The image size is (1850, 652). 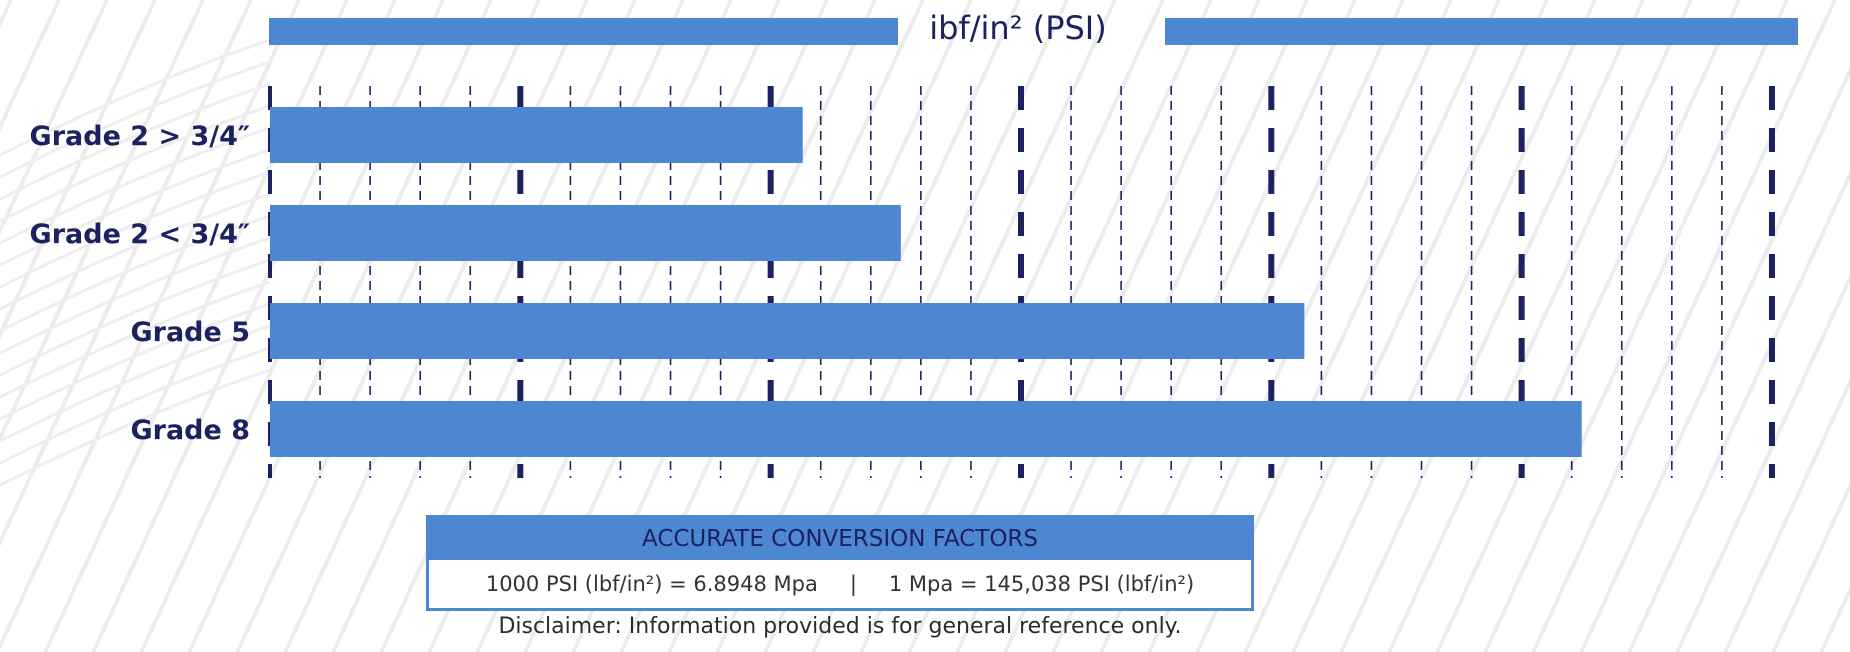 What do you see at coordinates (140, 136) in the screenshot?
I see `category-label: Grade 2 > 3/4″` at bounding box center [140, 136].